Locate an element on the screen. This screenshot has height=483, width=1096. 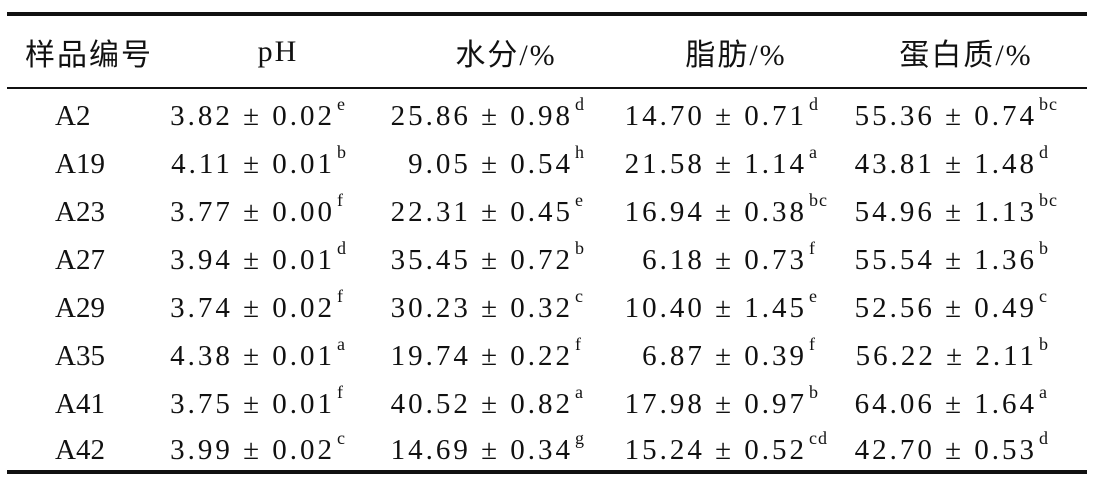
header-water: 水分/% is located at coordinates (506, 55).